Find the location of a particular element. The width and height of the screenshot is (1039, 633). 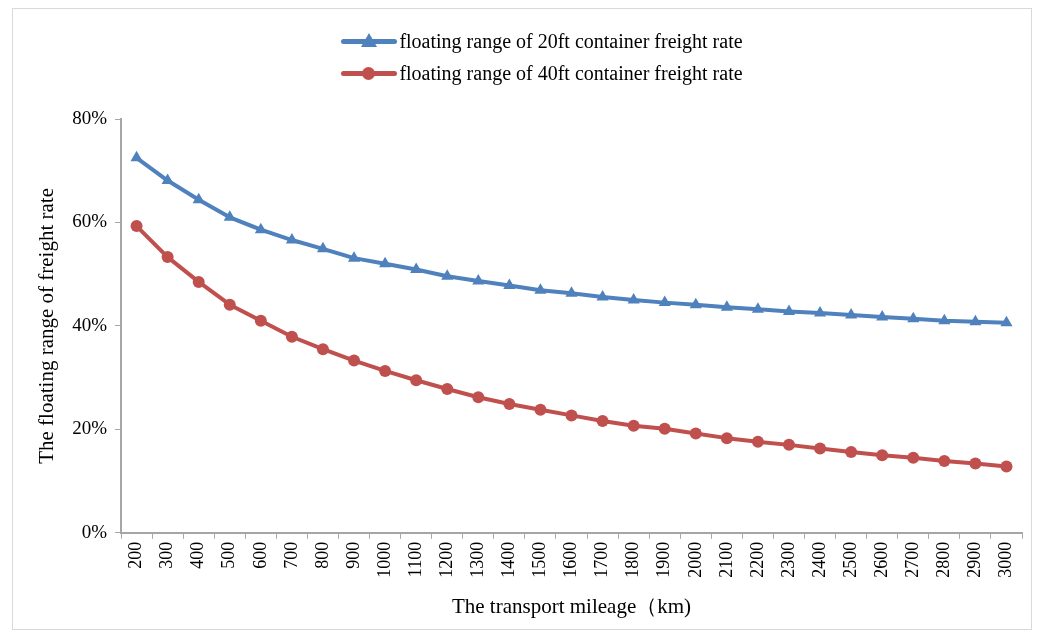

x-tick-label: 3000 is located at coordinates (1005, 559).